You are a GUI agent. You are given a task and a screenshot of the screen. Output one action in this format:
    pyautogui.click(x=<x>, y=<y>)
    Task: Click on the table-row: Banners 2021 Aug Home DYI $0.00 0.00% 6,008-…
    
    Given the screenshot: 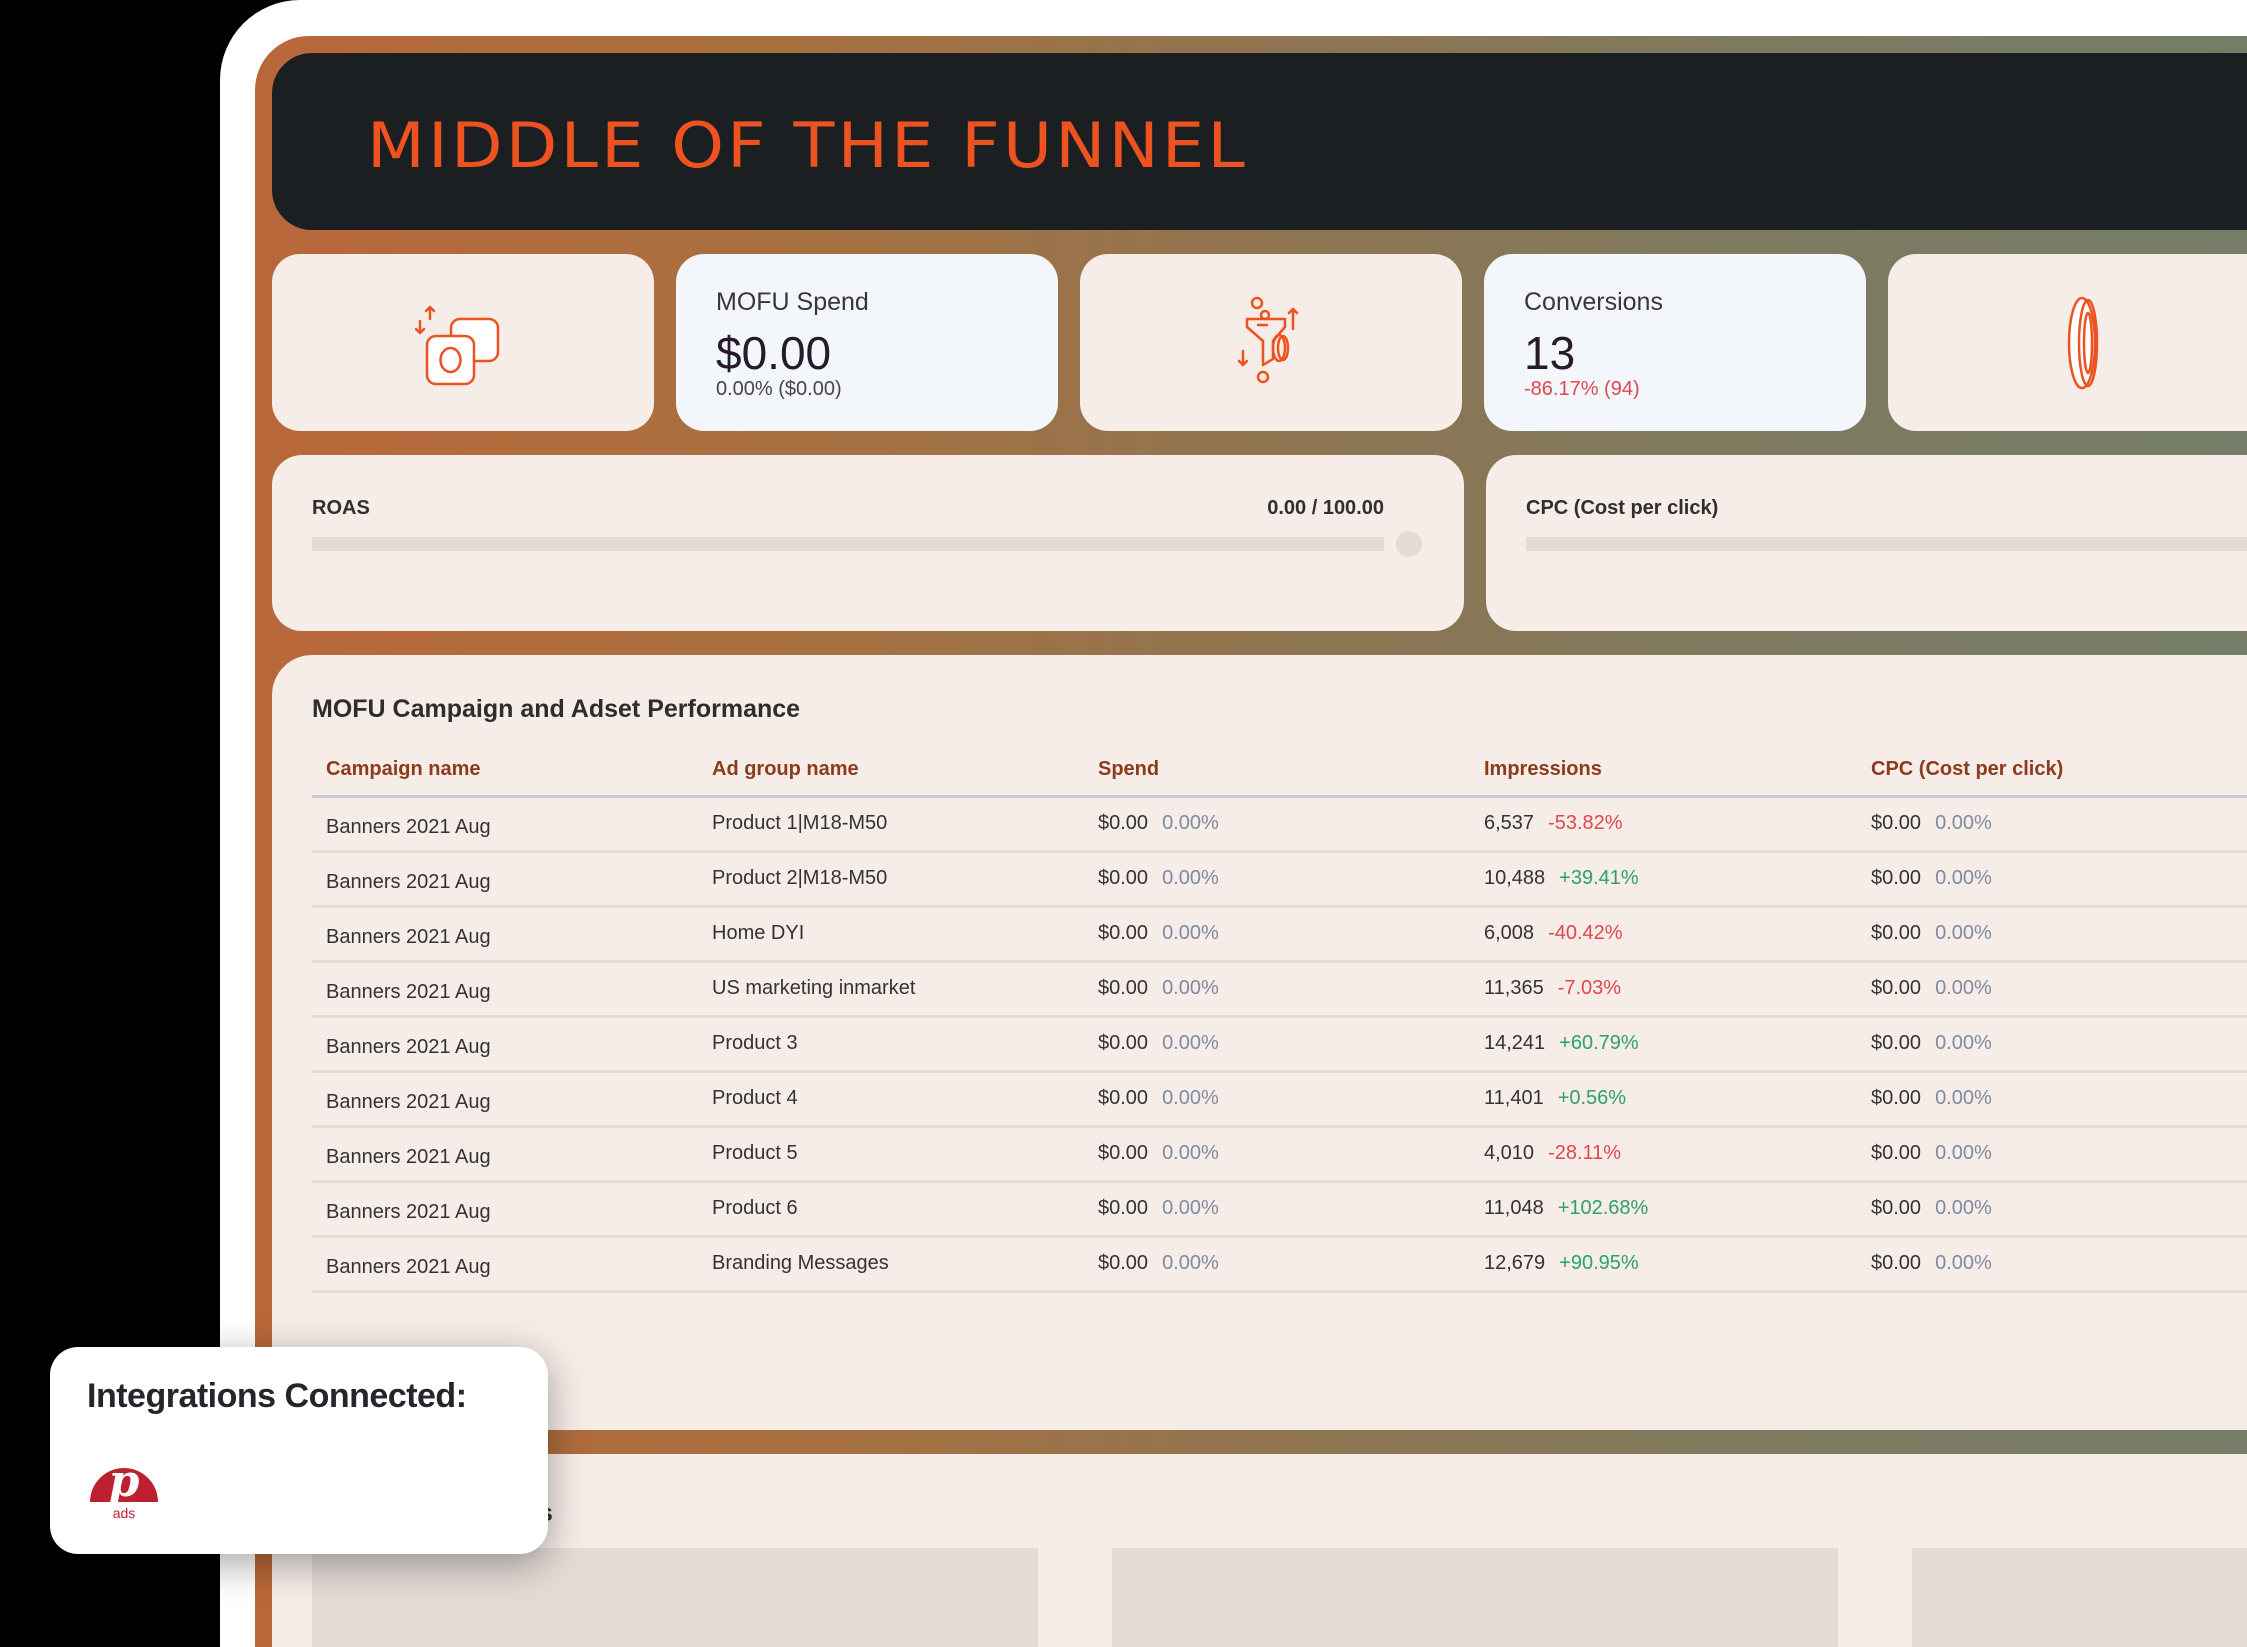 What is the action you would take?
    pyautogui.click(x=1279, y=935)
    